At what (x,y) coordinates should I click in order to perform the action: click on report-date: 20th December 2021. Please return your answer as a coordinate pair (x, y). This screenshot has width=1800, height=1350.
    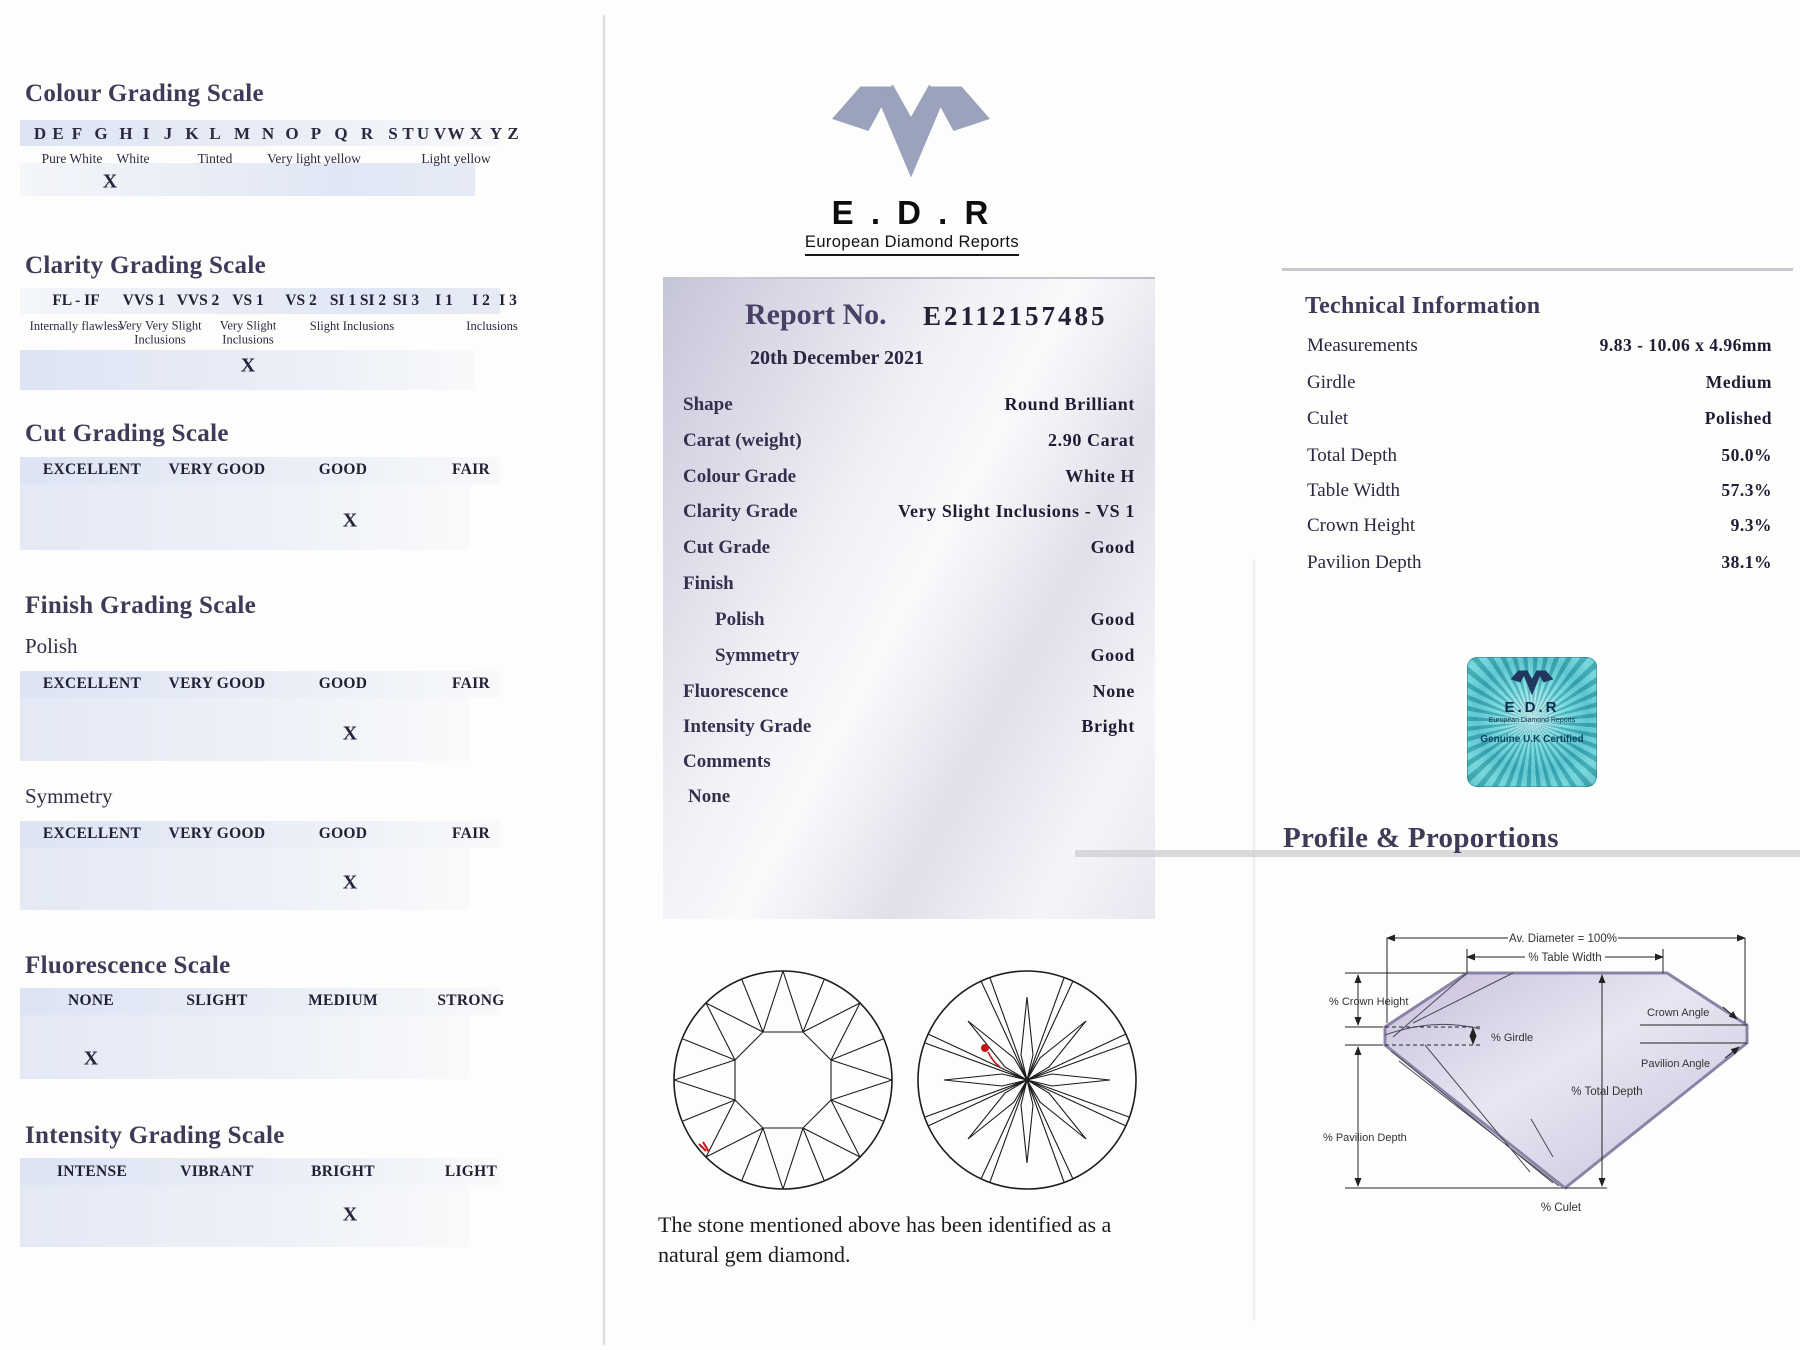
    Looking at the image, I should click on (837, 358).